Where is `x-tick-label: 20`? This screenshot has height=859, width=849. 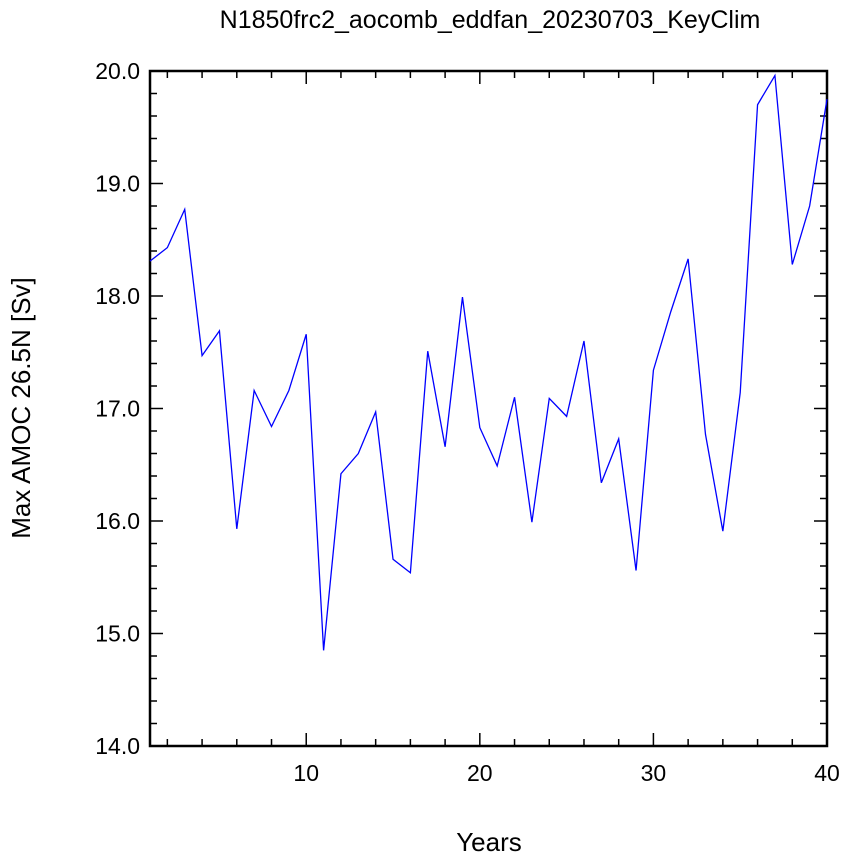
x-tick-label: 20 is located at coordinates (480, 773).